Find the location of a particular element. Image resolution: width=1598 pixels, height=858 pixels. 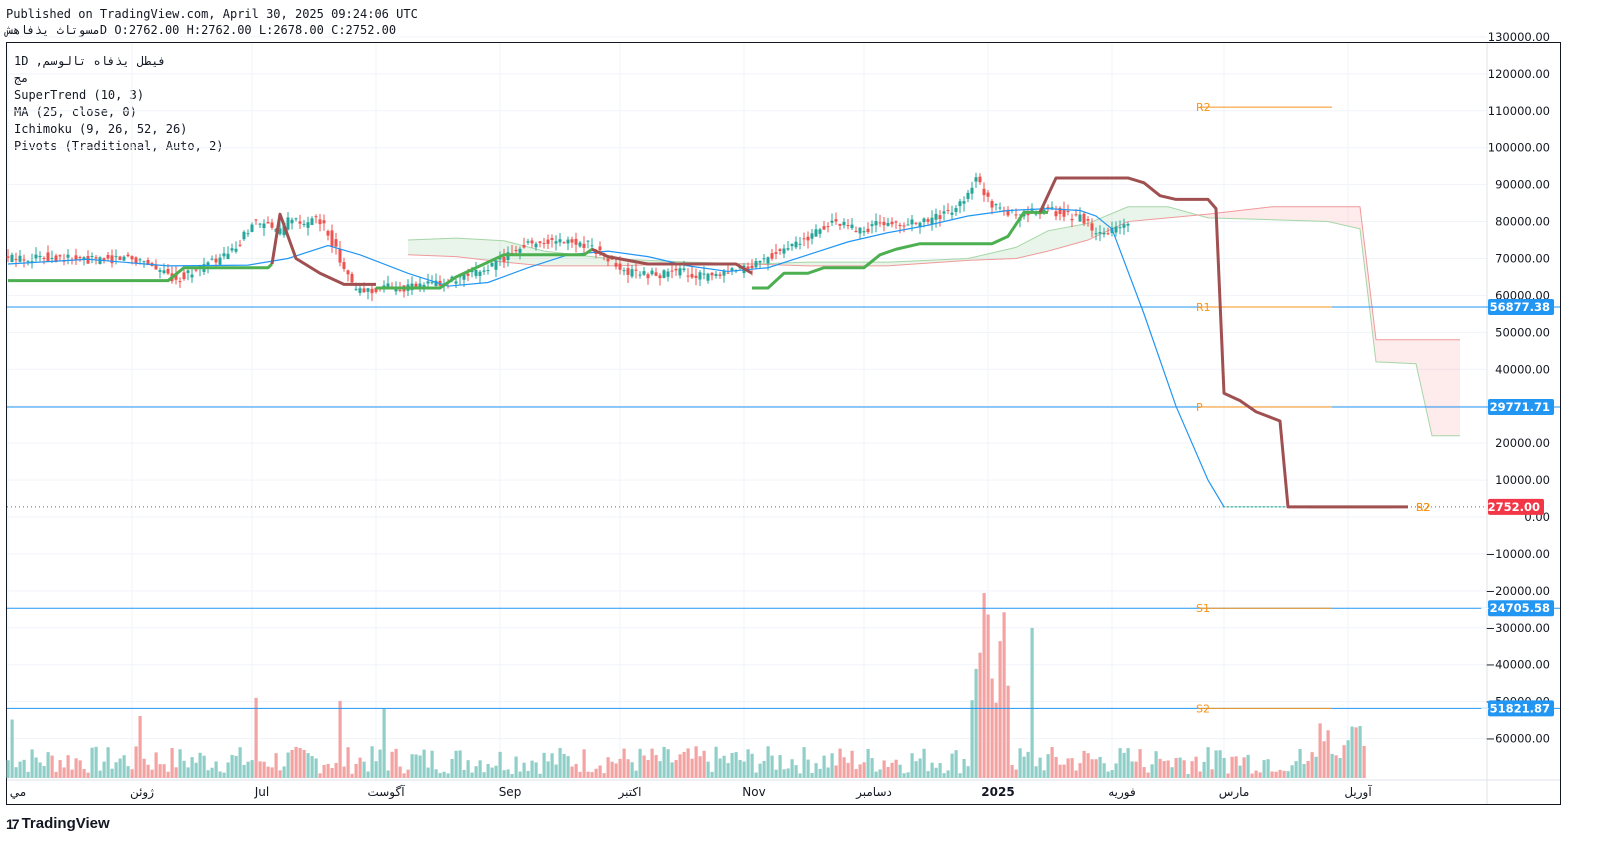

y-tick-label: −10000.00 is located at coordinates (1517, 554).